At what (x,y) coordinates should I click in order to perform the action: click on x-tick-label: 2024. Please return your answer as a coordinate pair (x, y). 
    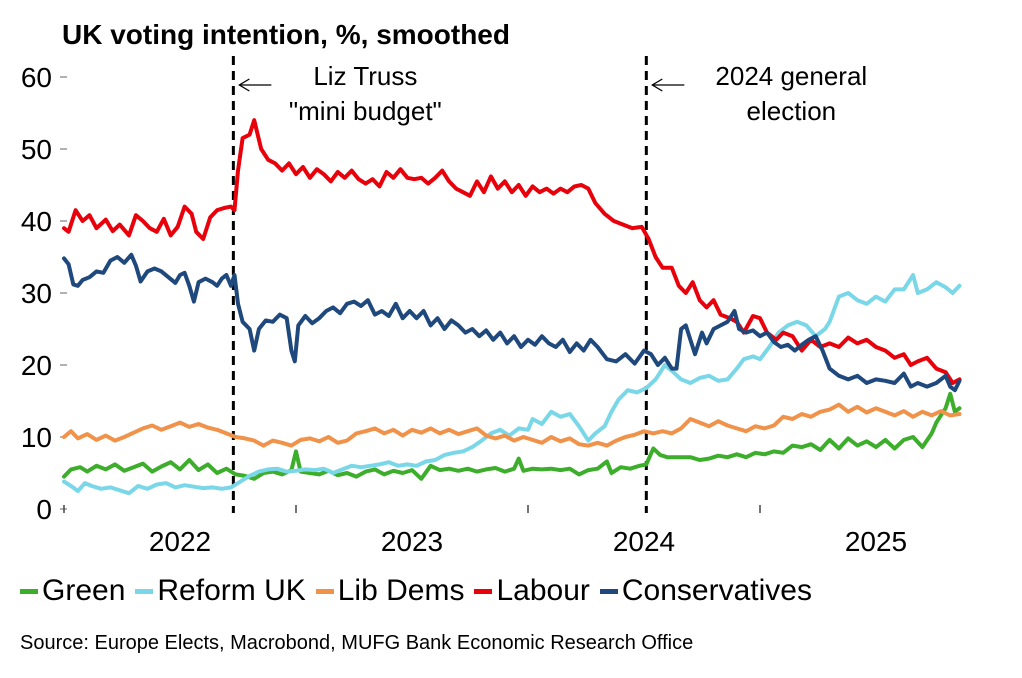
    Looking at the image, I should click on (644, 541).